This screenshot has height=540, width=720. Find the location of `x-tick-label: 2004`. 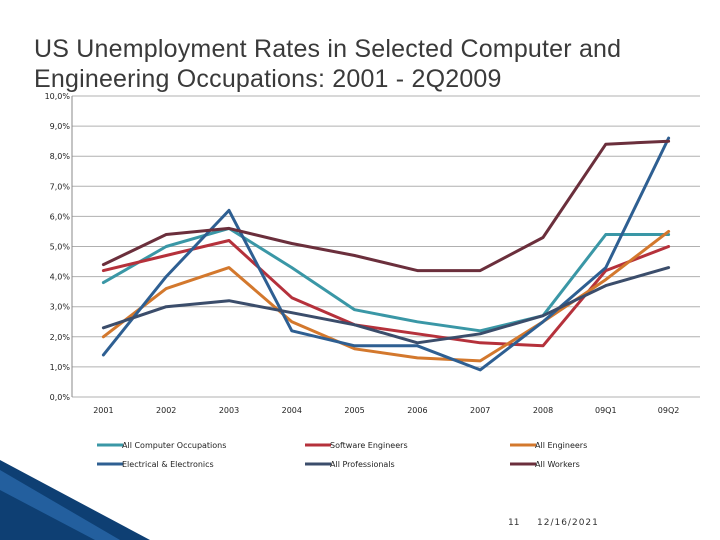

x-tick-label: 2004 is located at coordinates (292, 410).